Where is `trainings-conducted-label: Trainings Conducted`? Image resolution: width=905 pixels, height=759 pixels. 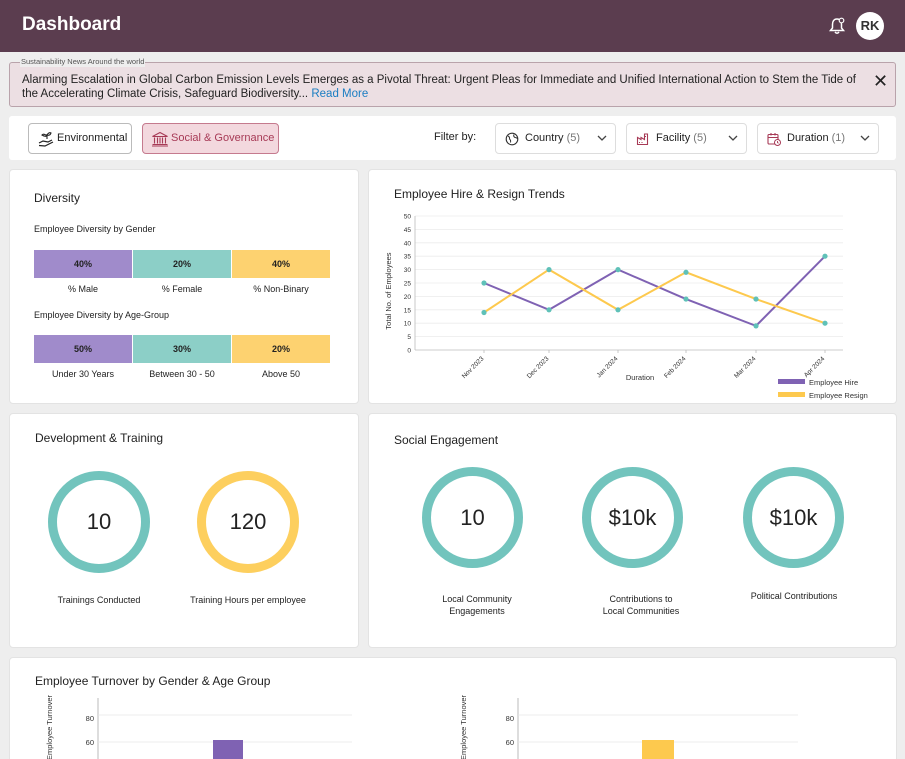 trainings-conducted-label: Trainings Conducted is located at coordinates (99, 600).